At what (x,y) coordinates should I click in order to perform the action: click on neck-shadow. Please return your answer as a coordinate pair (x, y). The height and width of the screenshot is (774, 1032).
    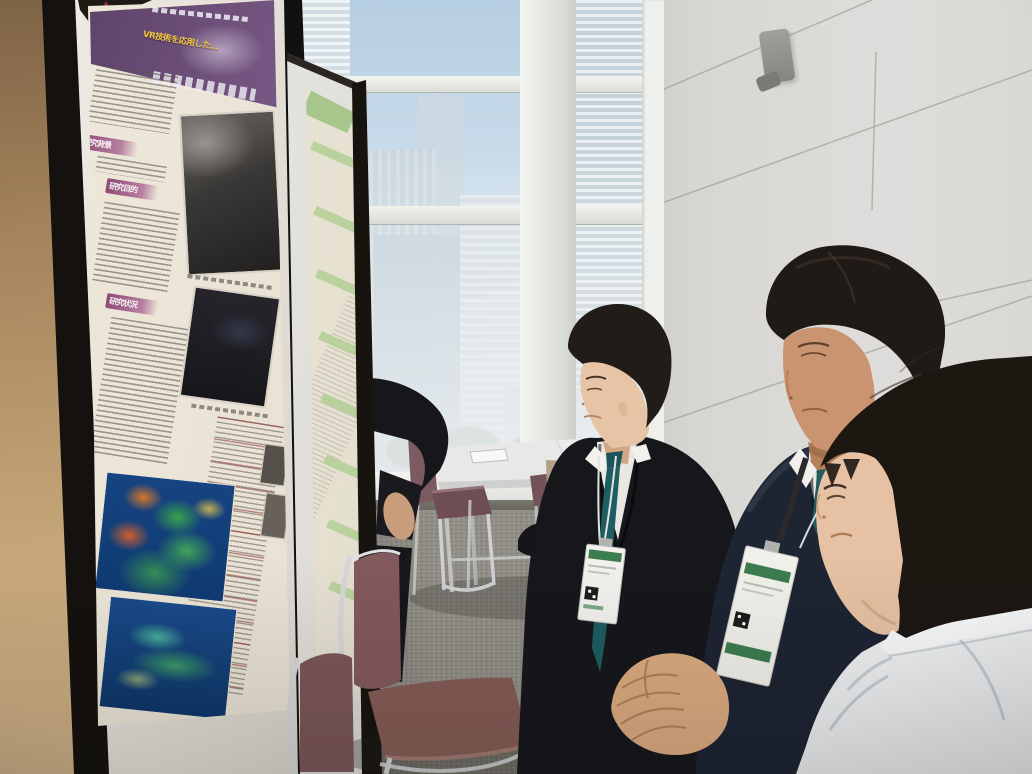
    Looking at the image, I should click on (878, 612).